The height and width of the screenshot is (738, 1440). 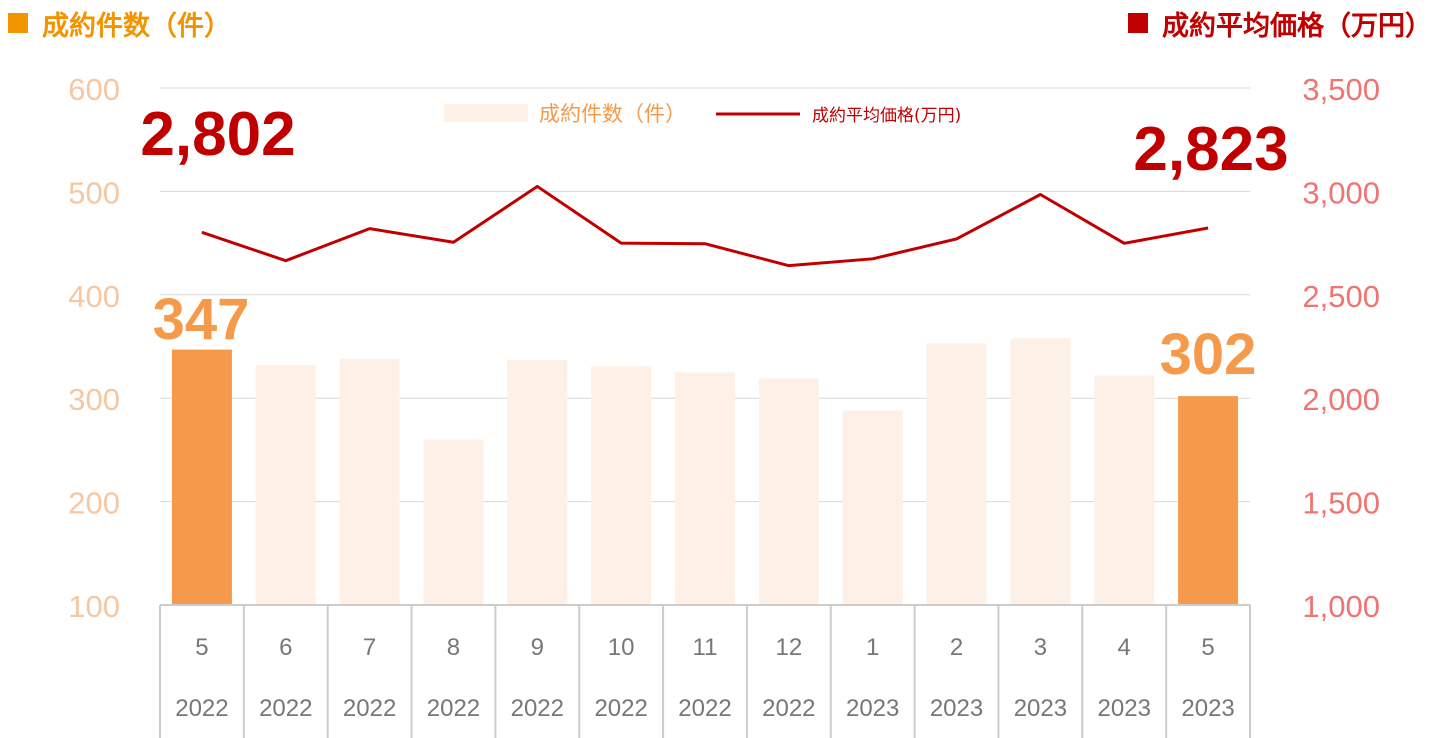 I want to click on left-axis-tick-label: 400, so click(x=94, y=296).